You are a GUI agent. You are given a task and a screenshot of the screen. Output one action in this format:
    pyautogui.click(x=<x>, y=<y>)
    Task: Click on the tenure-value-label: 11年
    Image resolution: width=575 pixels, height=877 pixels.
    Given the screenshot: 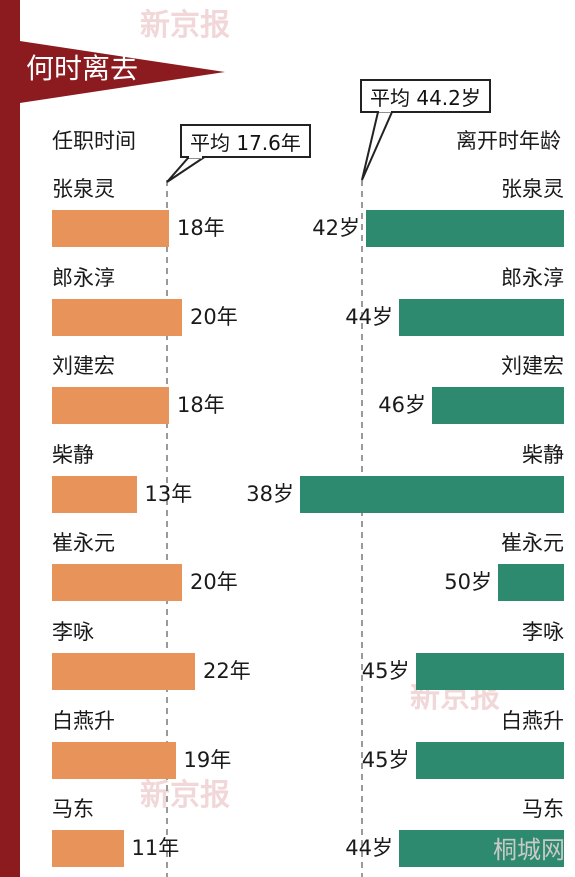 What is the action you would take?
    pyautogui.click(x=155, y=848)
    